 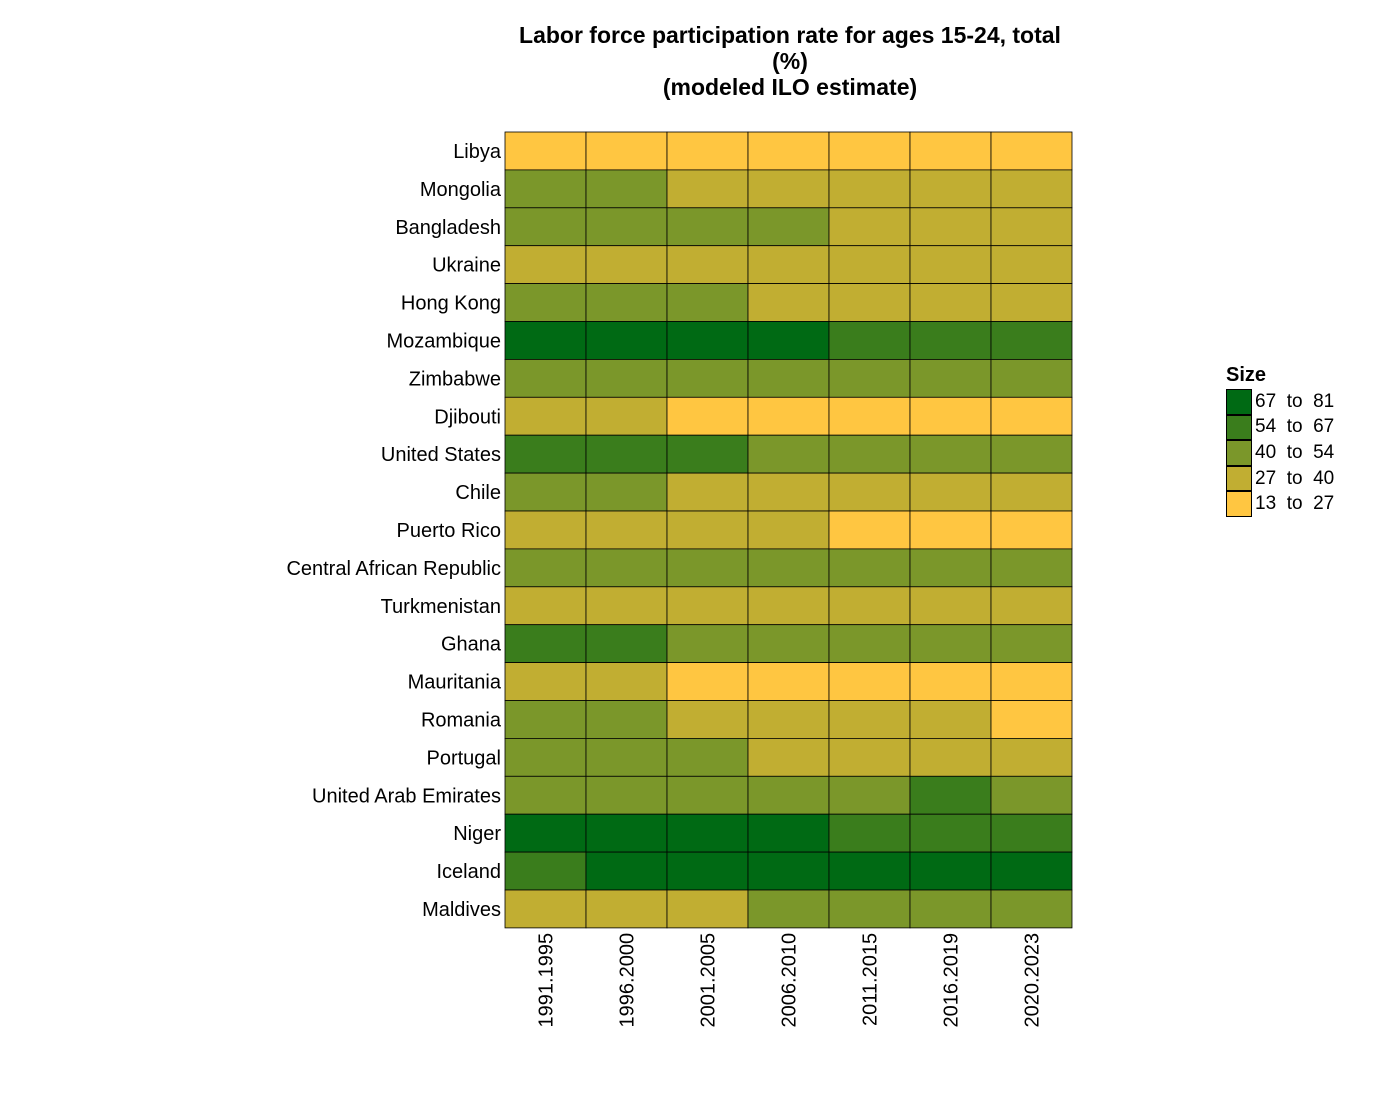 I want to click on legend-label: 67 to 81, so click(x=1295, y=401).